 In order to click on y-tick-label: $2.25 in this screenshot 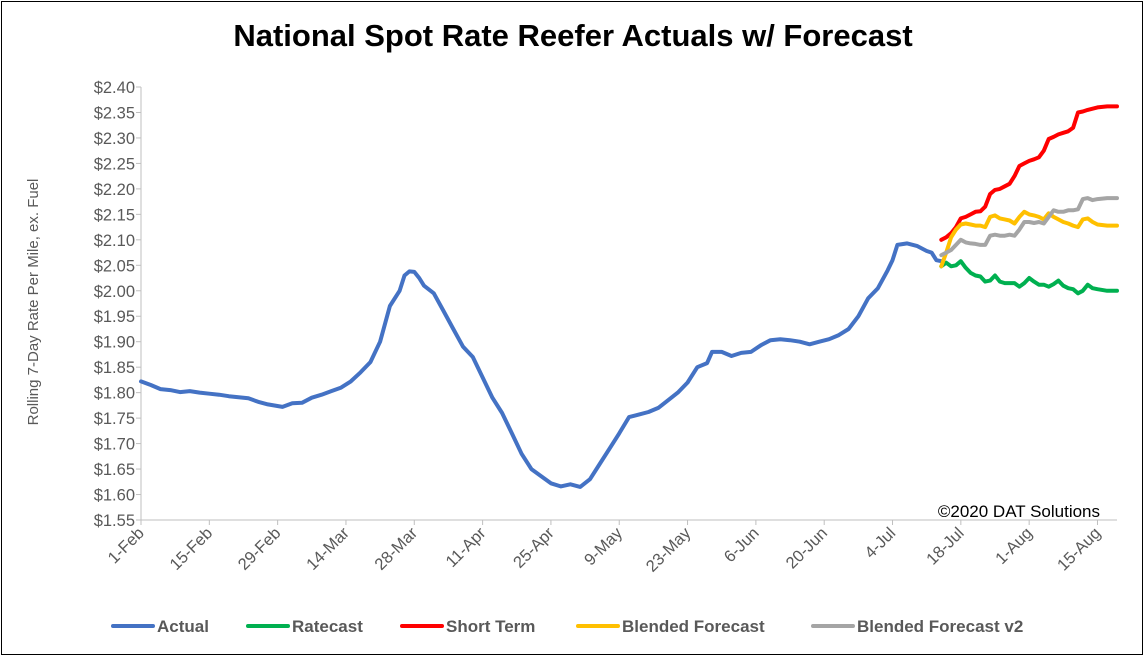, I will do `click(114, 164)`.